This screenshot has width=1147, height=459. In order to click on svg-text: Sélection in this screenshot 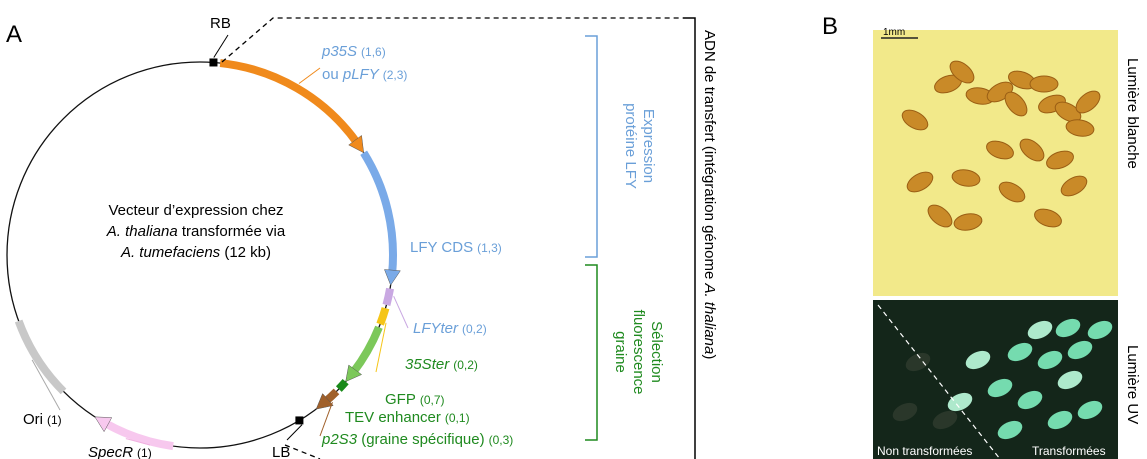, I will do `click(656, 352)`.